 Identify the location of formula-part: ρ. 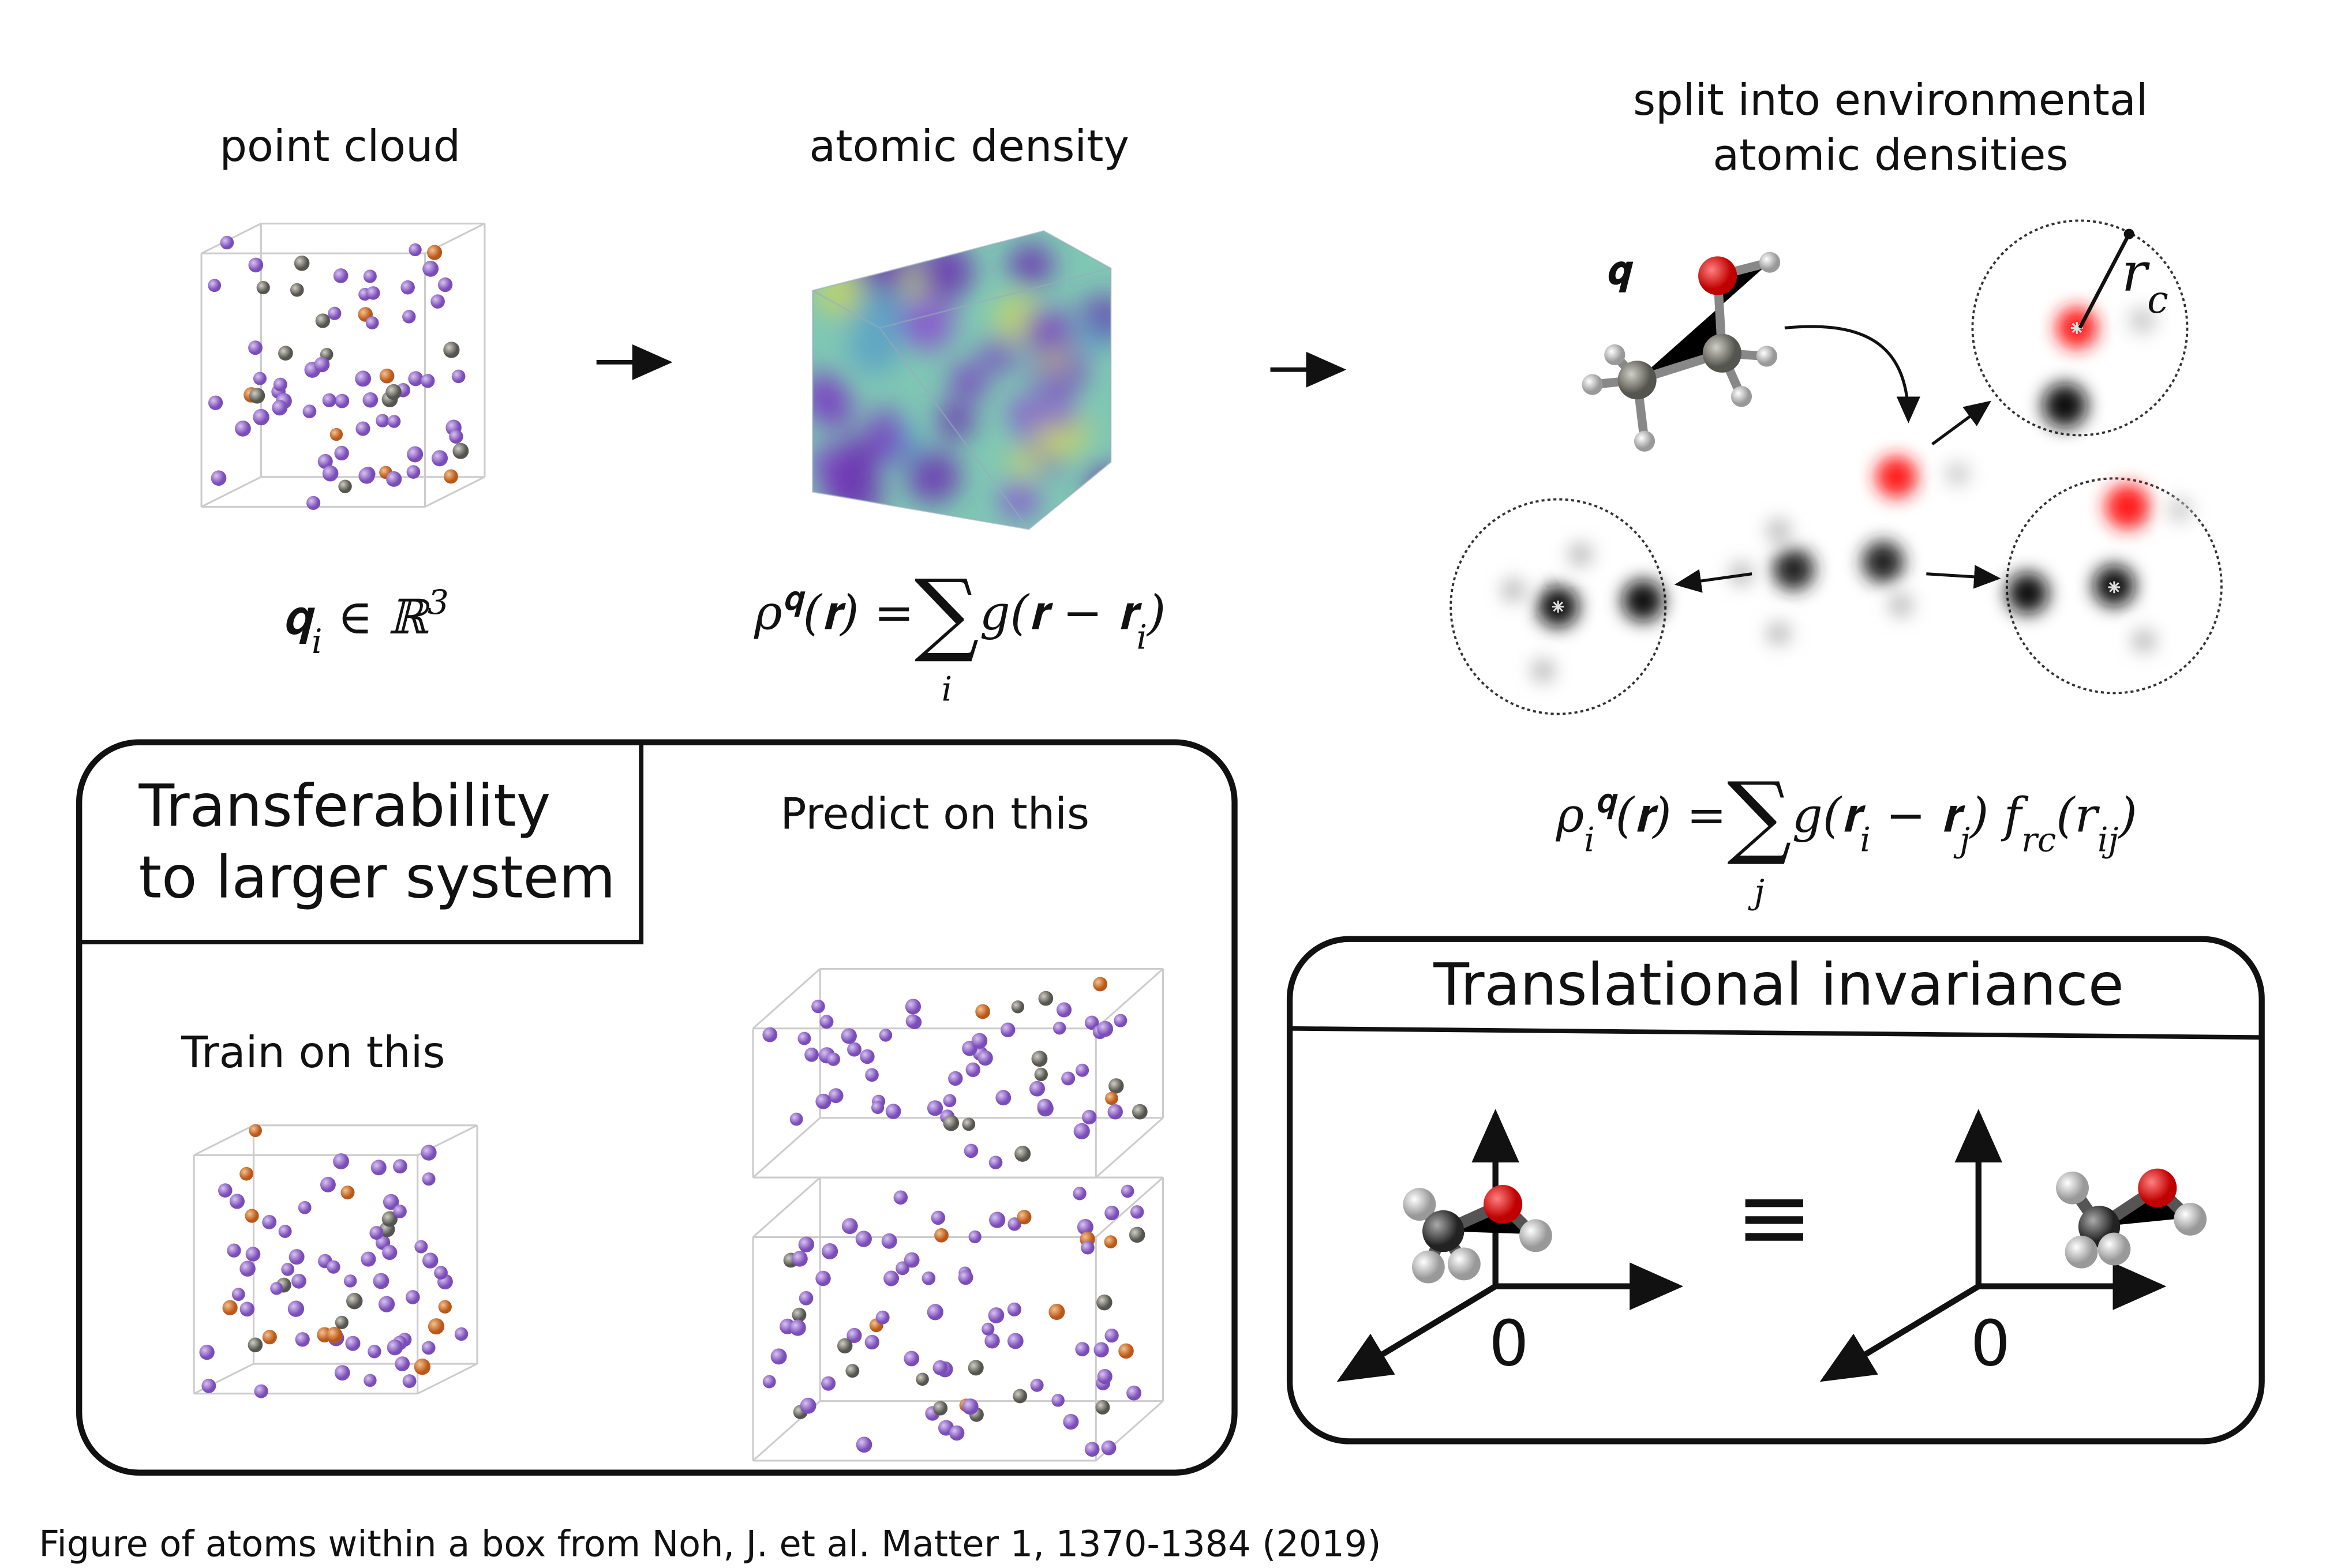
(768, 612).